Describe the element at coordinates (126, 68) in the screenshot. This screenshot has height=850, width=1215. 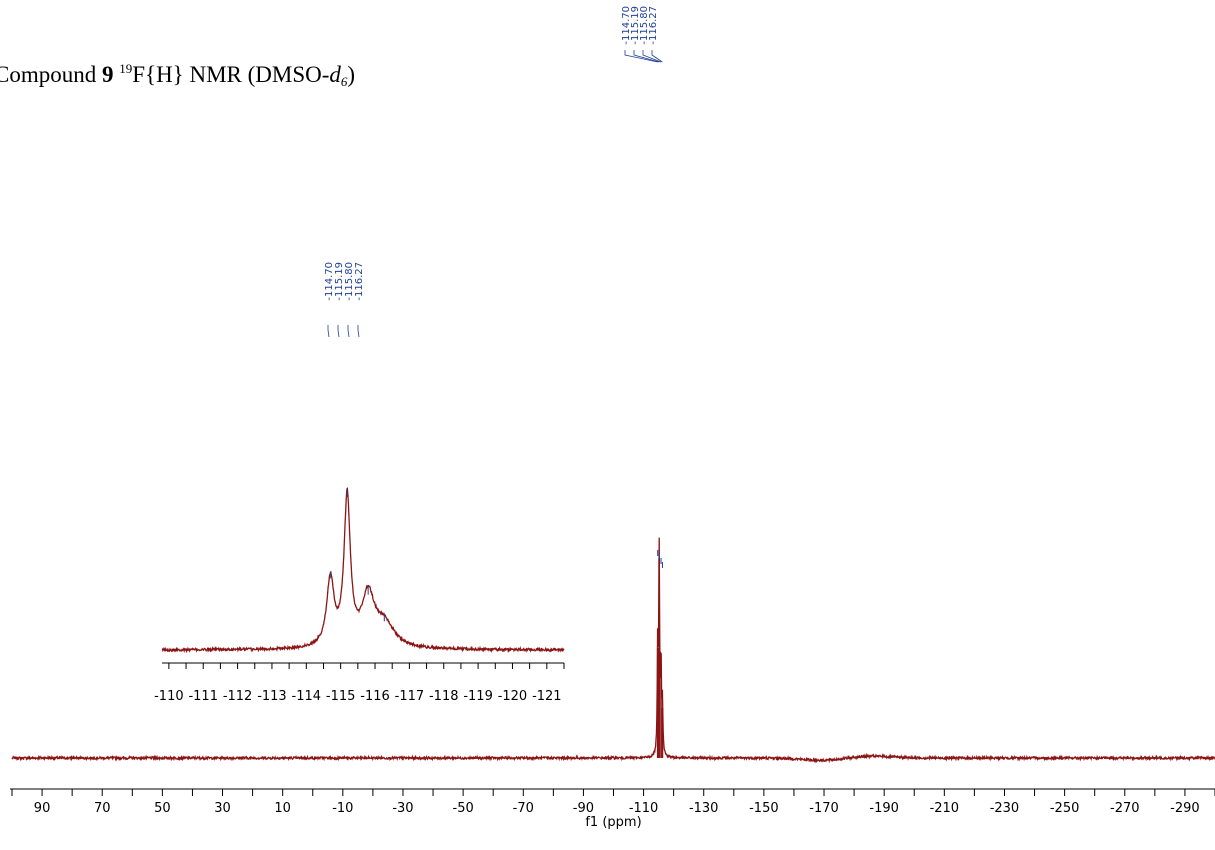
I see `isotope-mass: 19` at that location.